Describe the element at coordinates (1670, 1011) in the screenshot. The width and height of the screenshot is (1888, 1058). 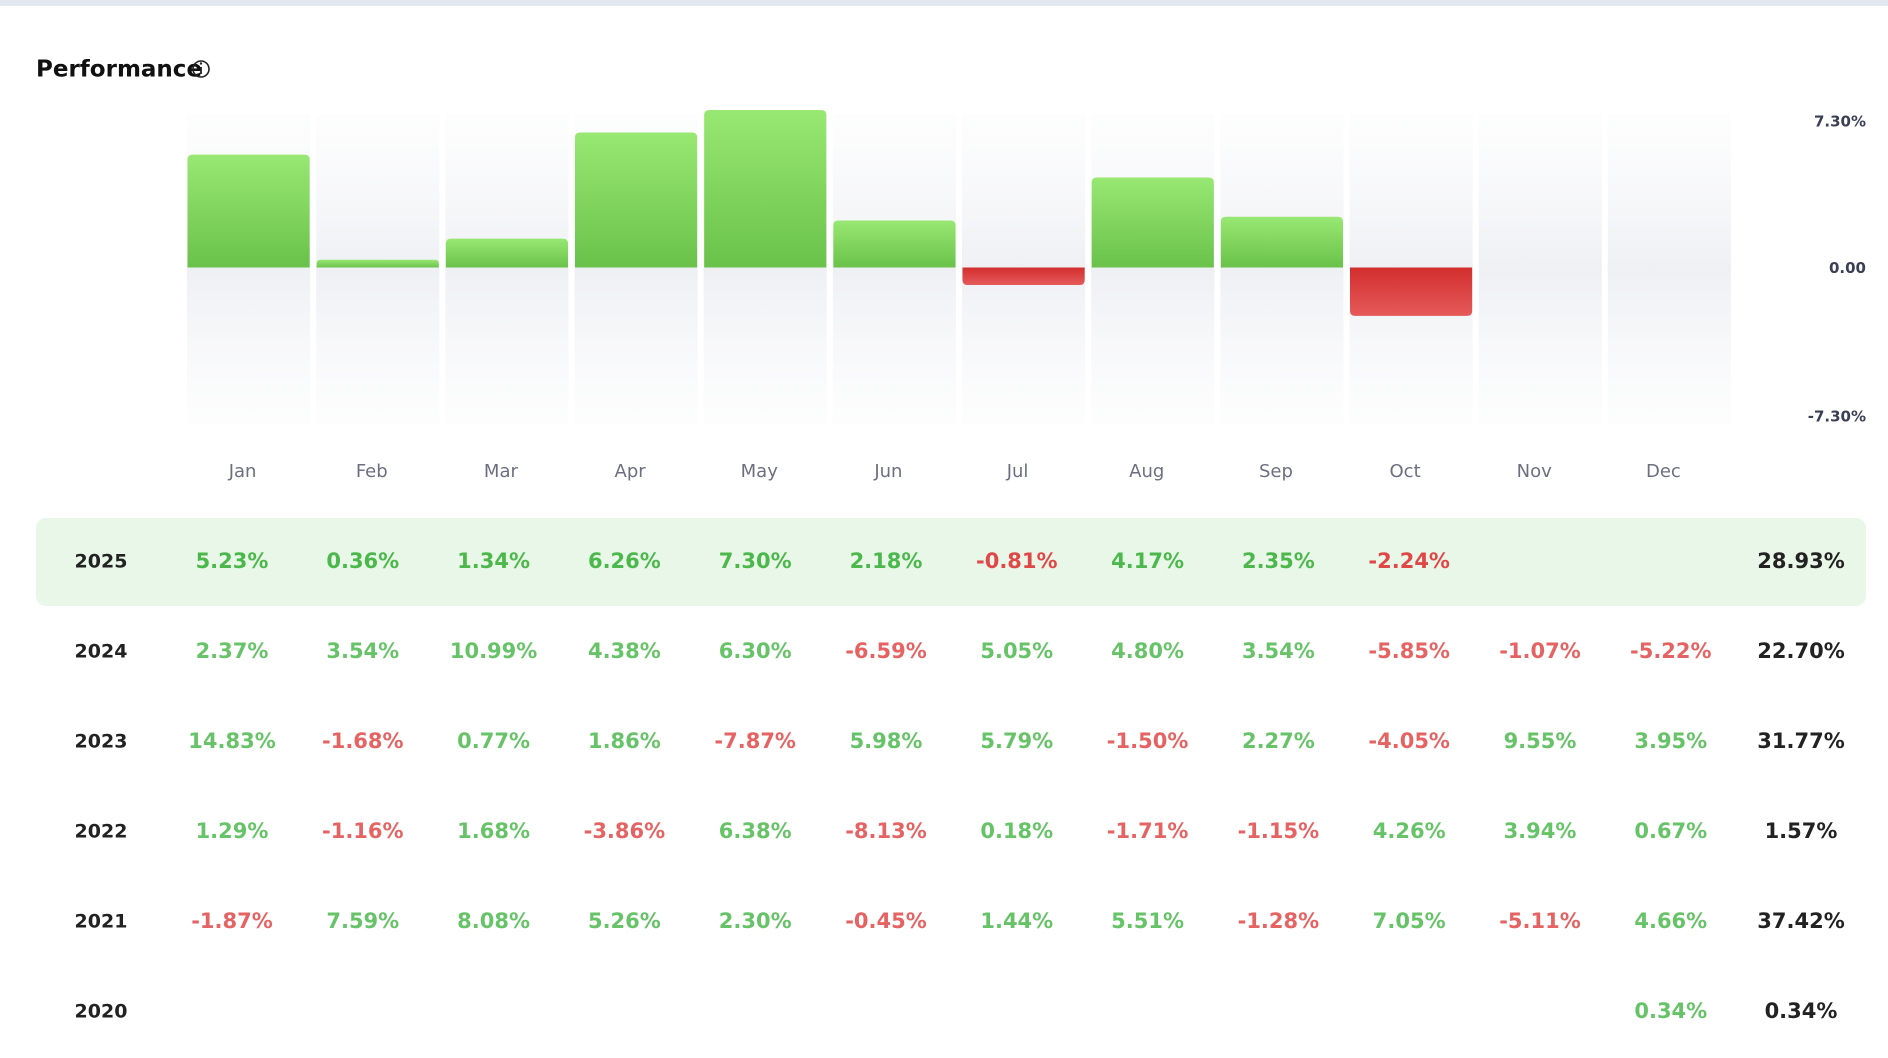
I see `month-return: 0.34%` at that location.